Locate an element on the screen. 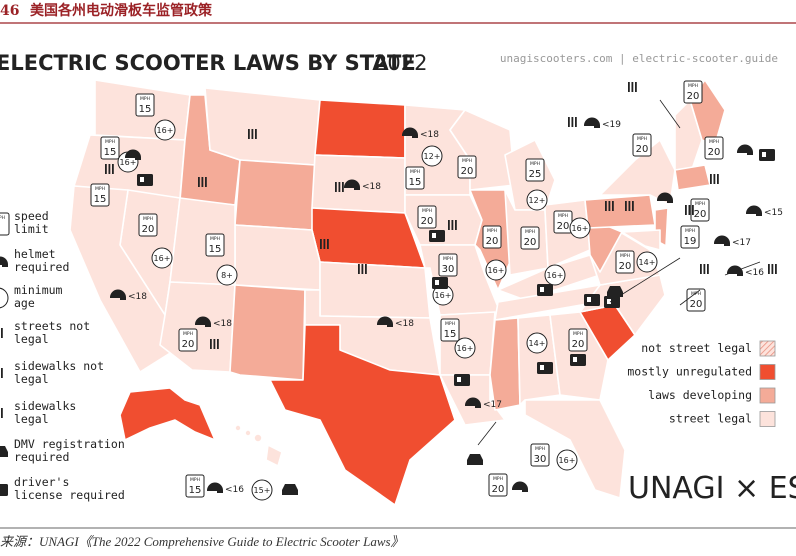 The height and width of the screenshot is (556, 796). car-icon is located at coordinates (4, 451).